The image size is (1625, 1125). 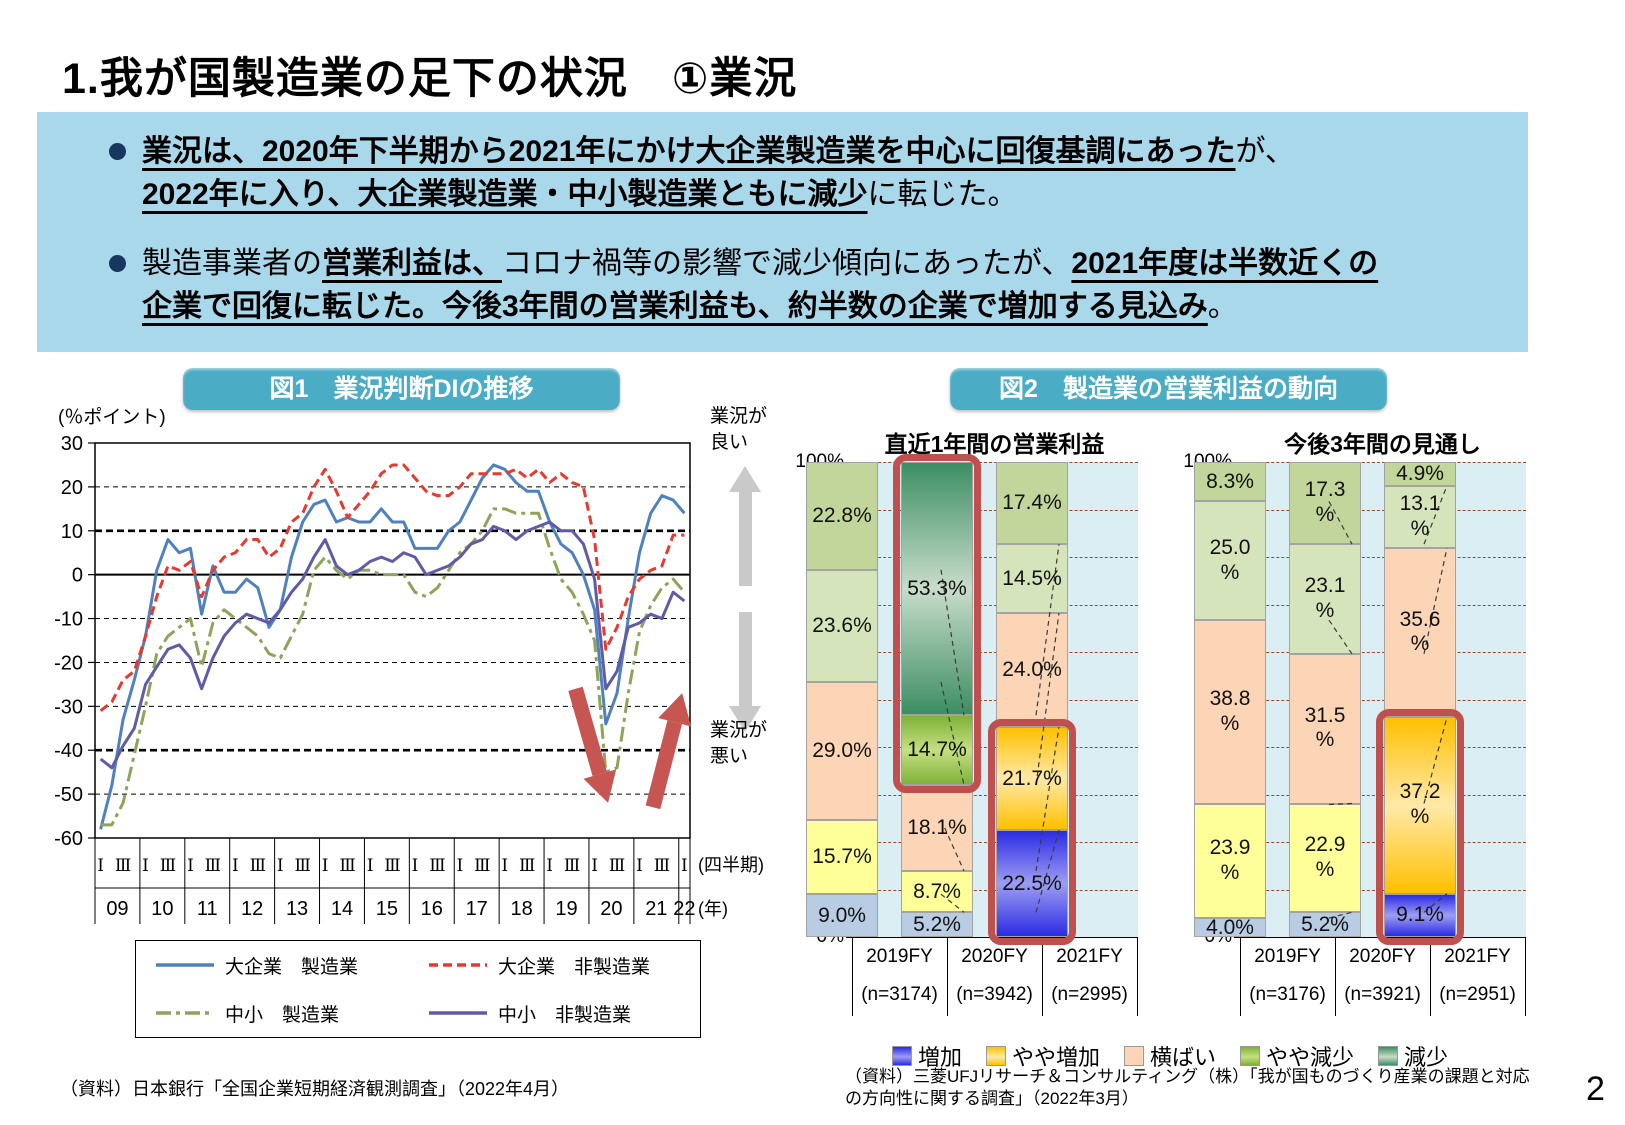 I want to click on bar-segment-label: 53.3%, so click(x=937, y=588).